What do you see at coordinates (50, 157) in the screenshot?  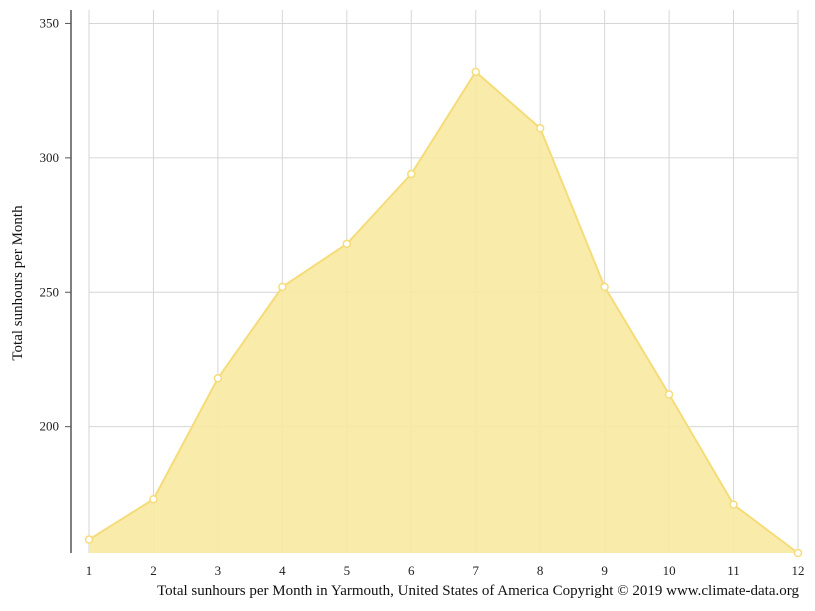 I see `y-tick-label: 300` at bounding box center [50, 157].